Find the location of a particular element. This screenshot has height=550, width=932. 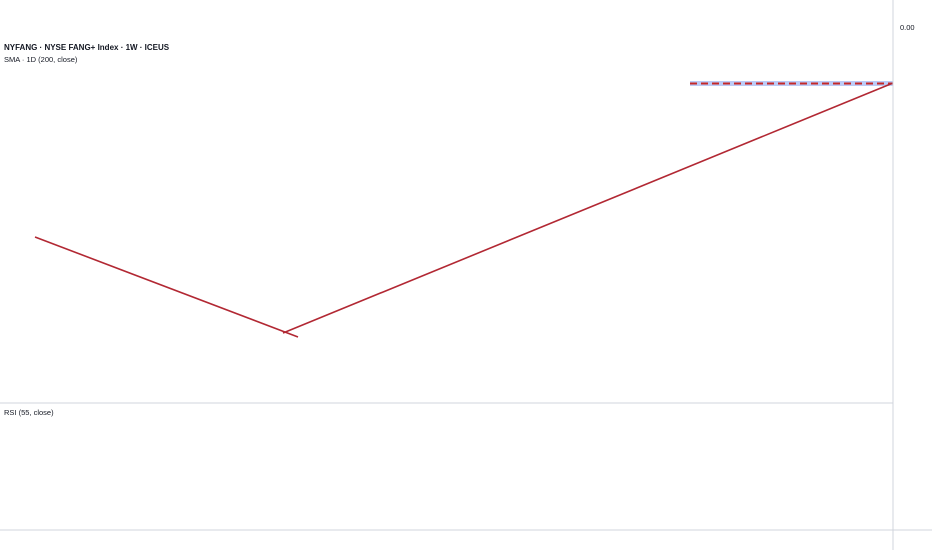

chart-title: NYFANG · NYSE FANG+ Index · 1W · ICEUS is located at coordinates (87, 47).